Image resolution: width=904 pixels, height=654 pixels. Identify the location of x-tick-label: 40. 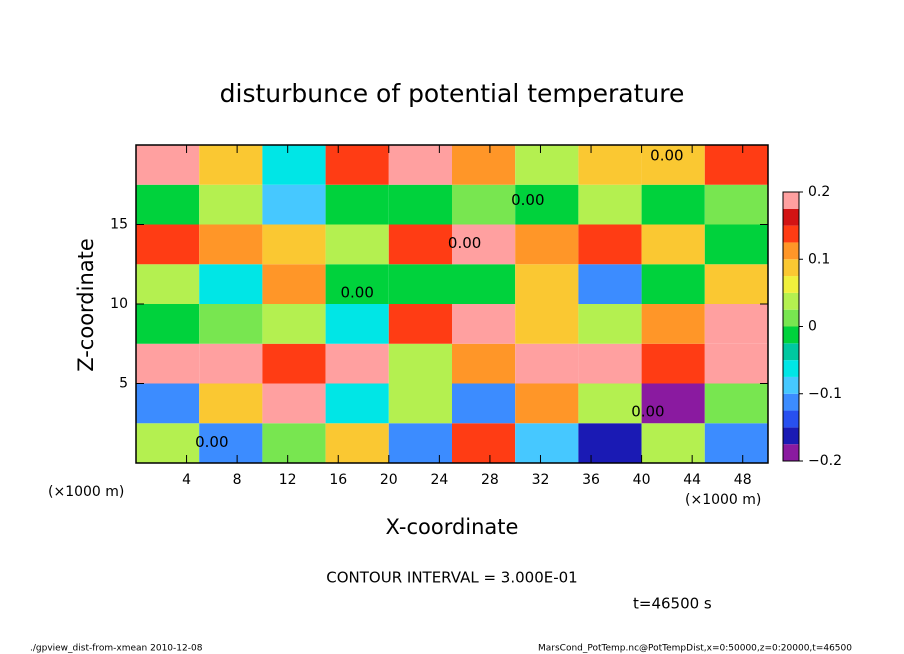
(642, 480).